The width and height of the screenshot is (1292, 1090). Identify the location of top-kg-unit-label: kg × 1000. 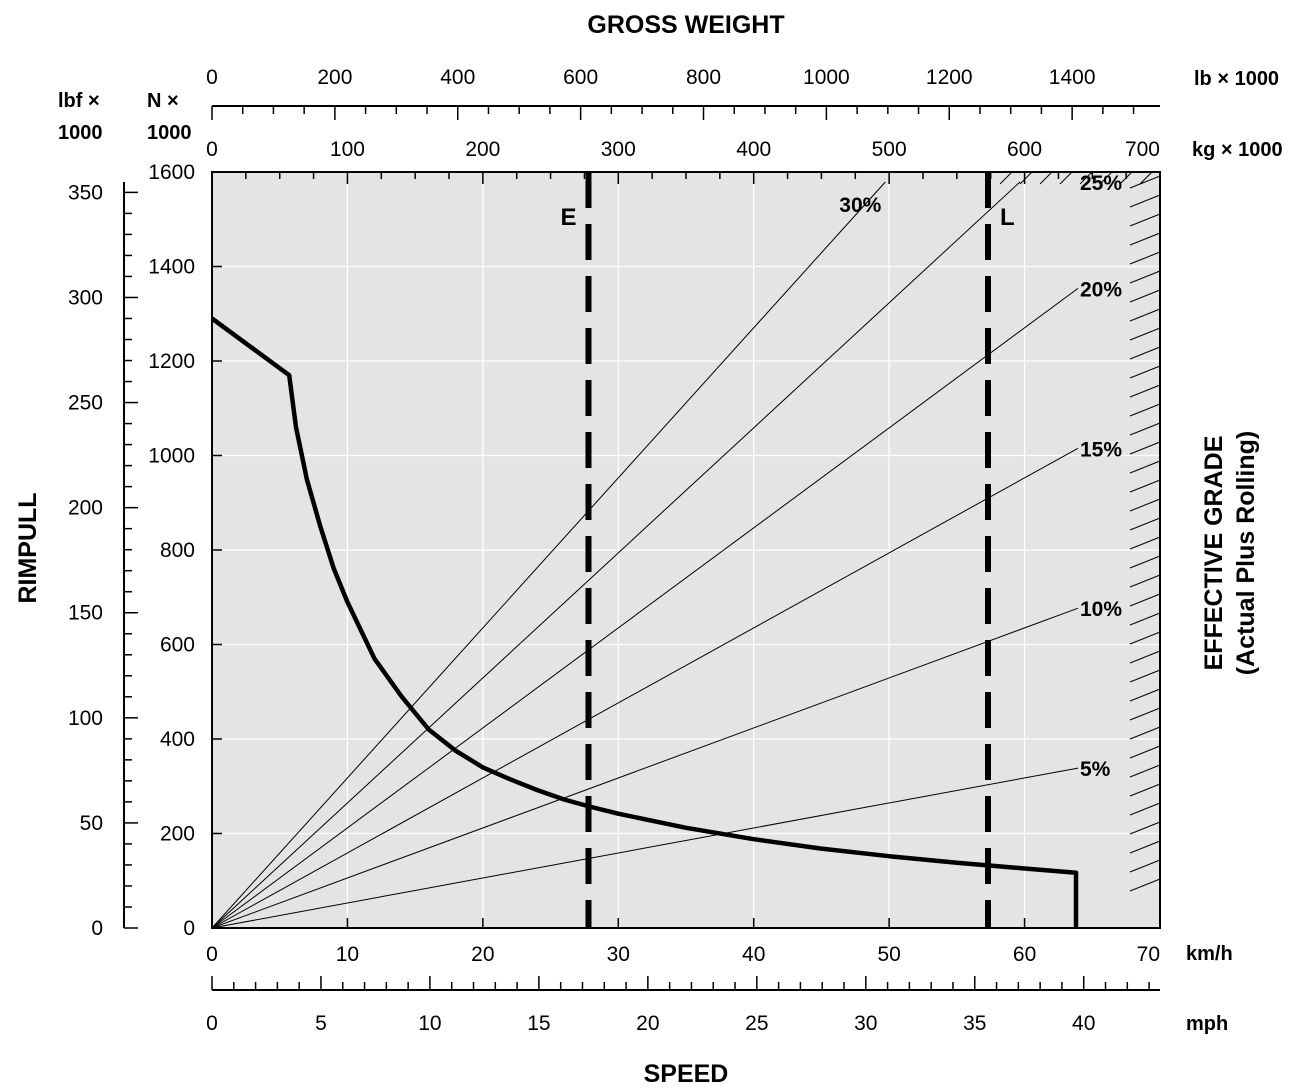
(1237, 150).